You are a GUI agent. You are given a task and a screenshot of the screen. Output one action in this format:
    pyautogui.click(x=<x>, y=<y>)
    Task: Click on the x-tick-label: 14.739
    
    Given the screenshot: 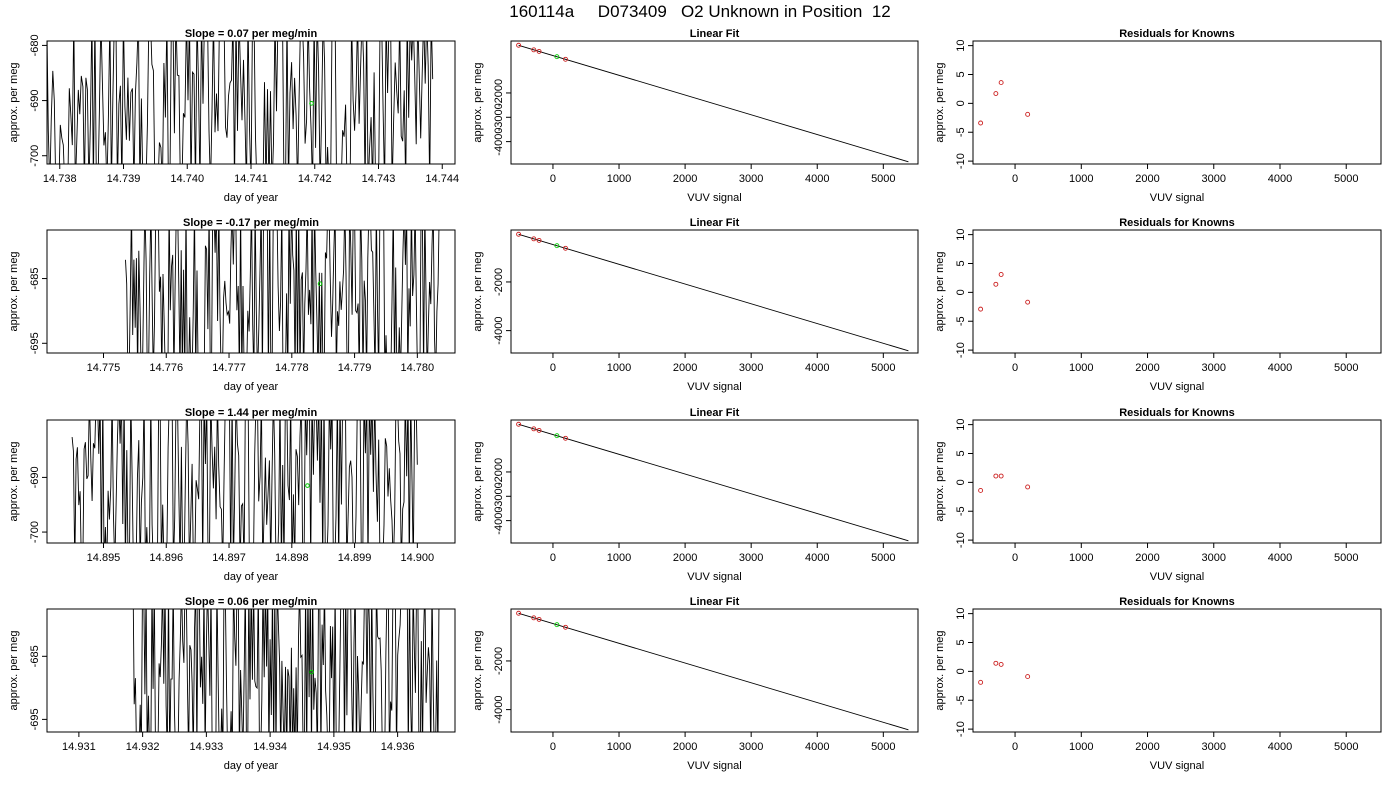 What is the action you would take?
    pyautogui.click(x=124, y=179)
    